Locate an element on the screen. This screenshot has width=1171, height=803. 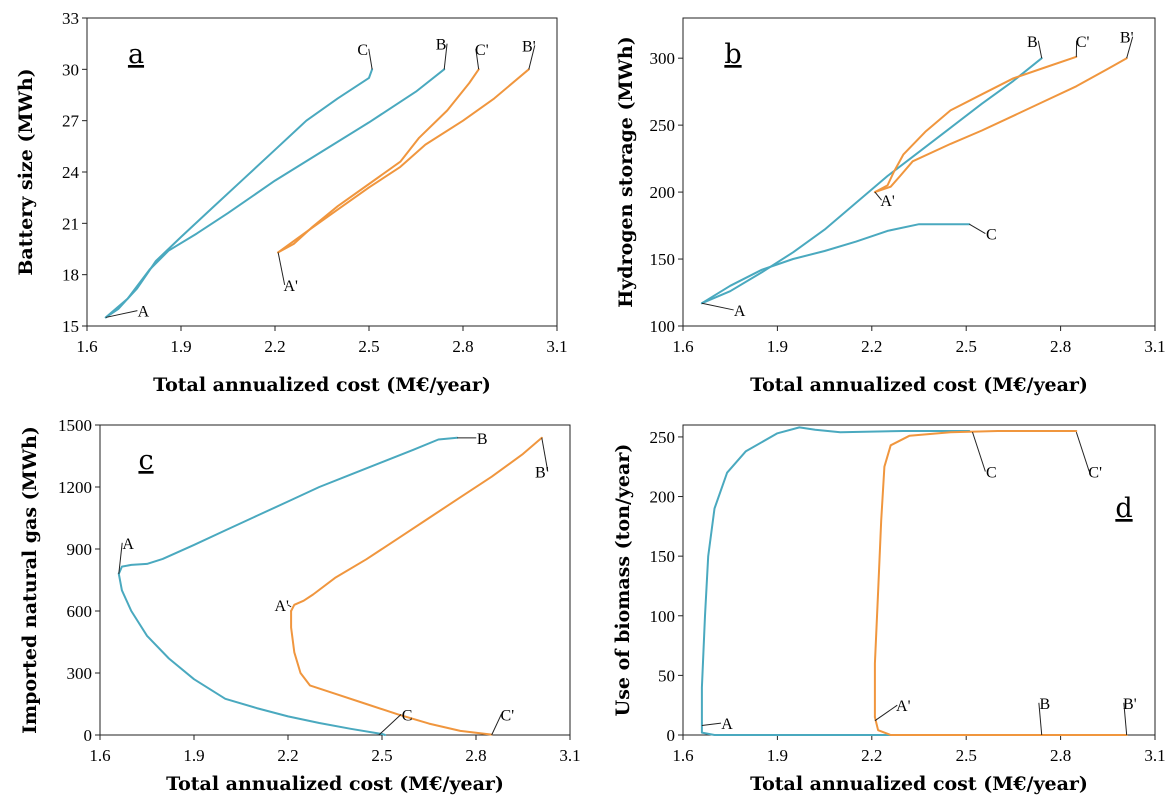
y-tick-label: 21 is located at coordinates (70, 223).